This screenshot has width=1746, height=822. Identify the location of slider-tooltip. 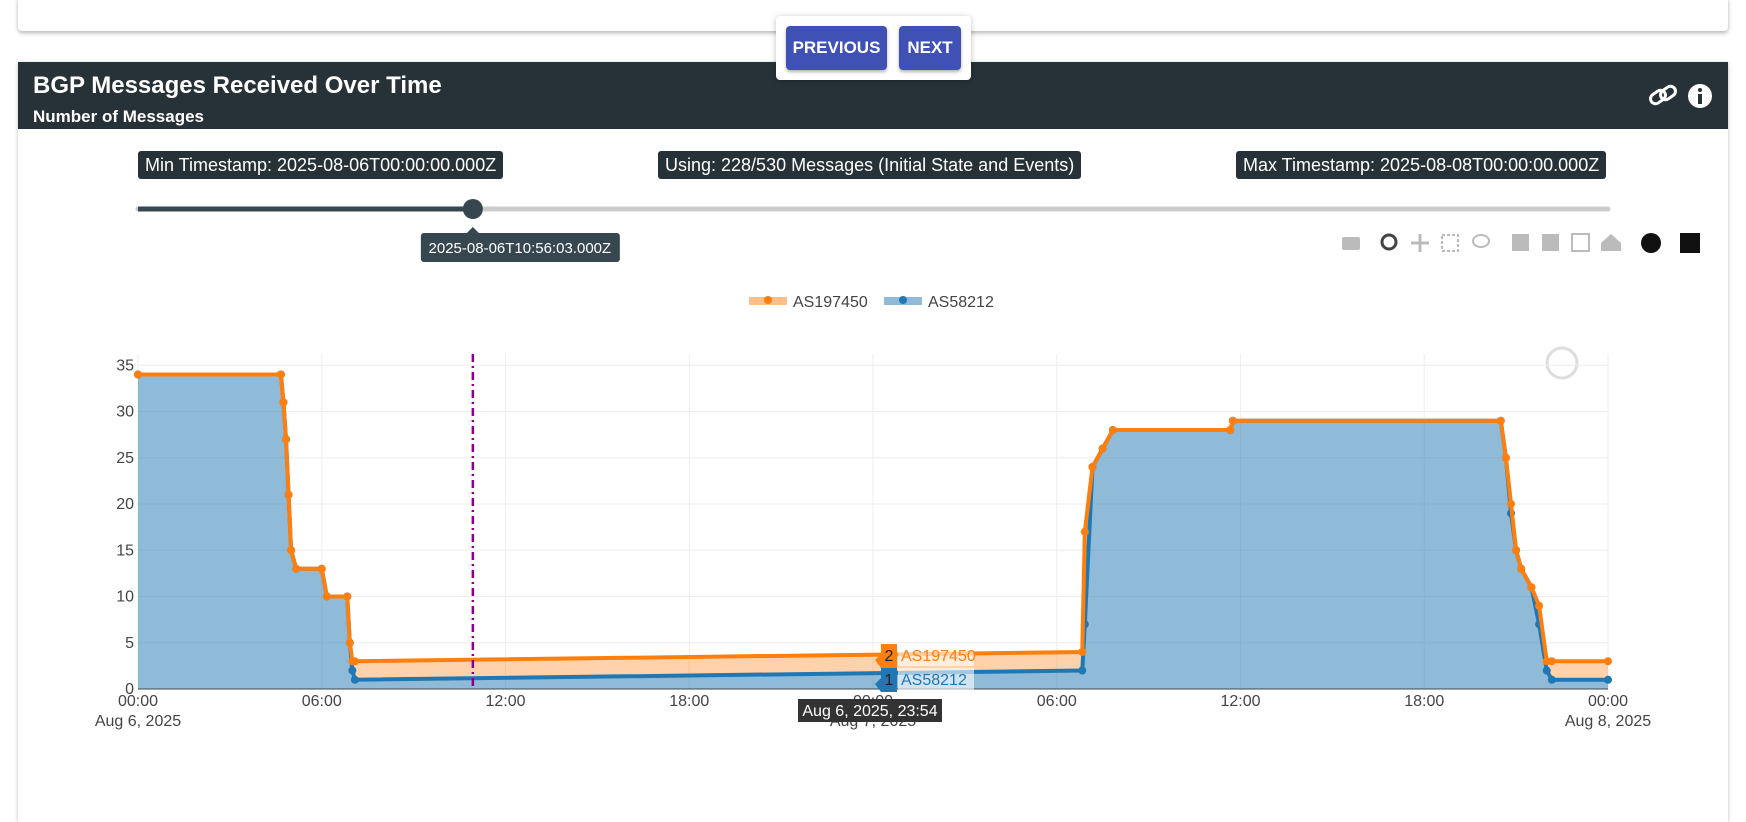
(520, 247).